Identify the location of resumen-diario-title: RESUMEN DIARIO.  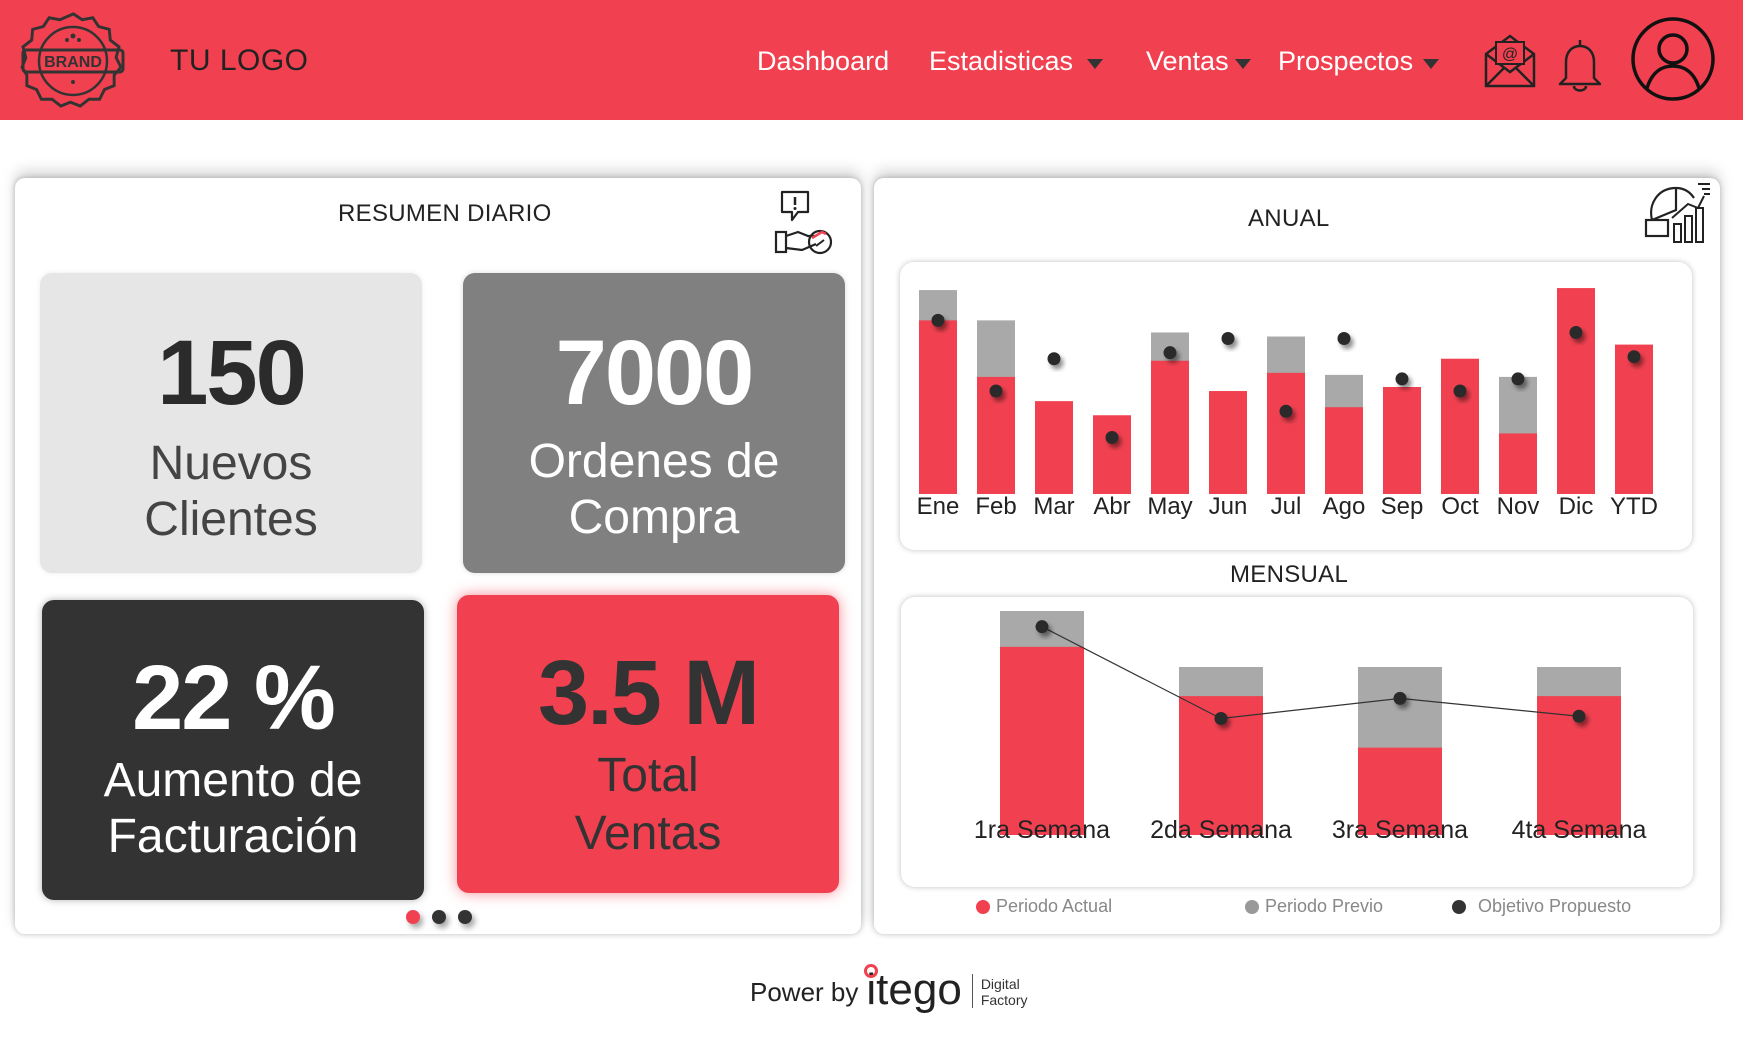
(445, 213).